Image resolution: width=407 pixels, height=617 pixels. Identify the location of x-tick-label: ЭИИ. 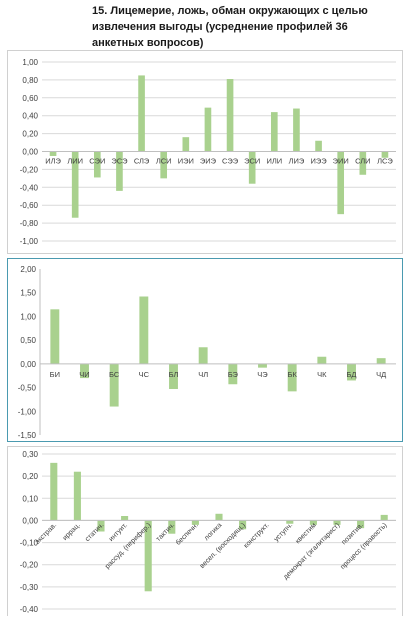
(341, 161).